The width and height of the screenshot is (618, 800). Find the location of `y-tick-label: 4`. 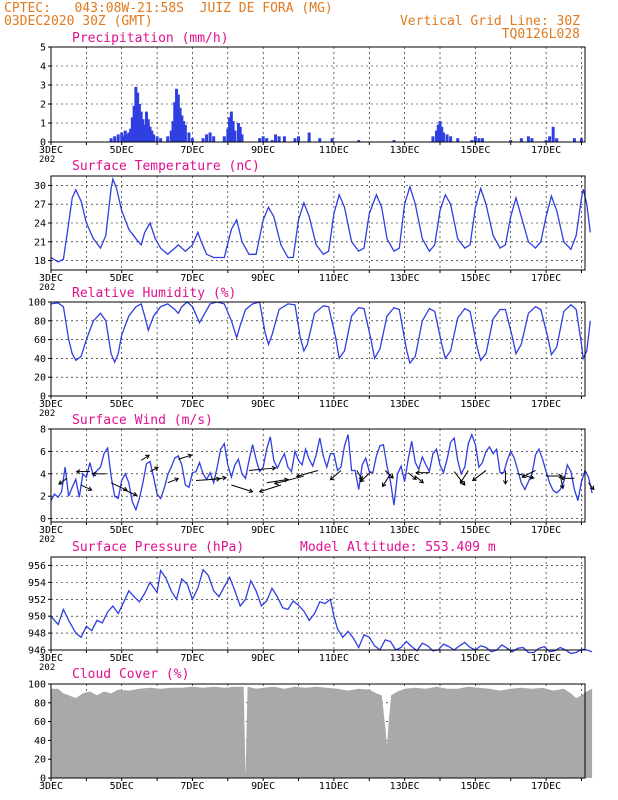

y-tick-label: 4 is located at coordinates (43, 474).